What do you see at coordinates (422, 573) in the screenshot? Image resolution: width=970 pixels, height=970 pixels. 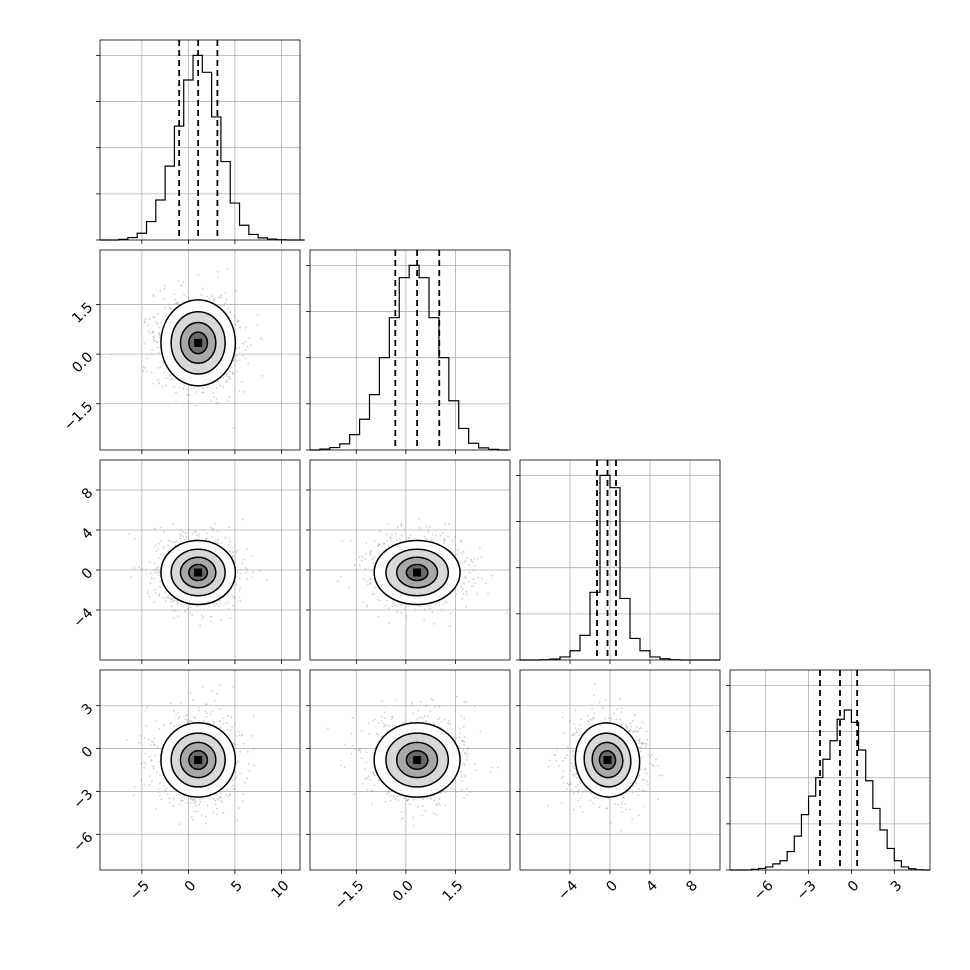 I see `density-content` at bounding box center [422, 573].